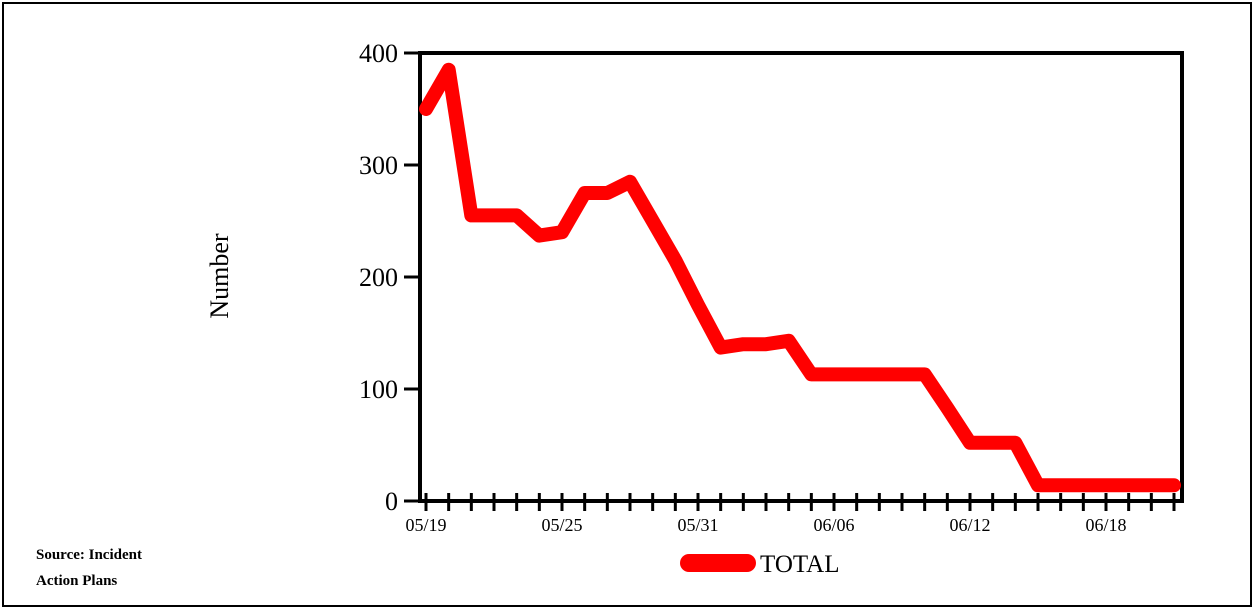 The height and width of the screenshot is (613, 1258). I want to click on x-tick-label: 06/18, so click(1105, 525).